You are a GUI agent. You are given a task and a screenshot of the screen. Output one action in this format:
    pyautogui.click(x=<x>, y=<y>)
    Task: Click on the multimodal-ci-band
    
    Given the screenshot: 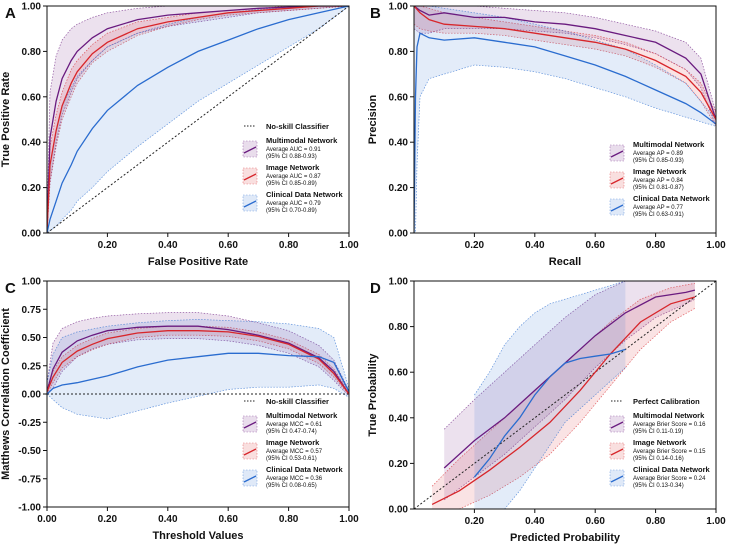 What is the action you would take?
    pyautogui.click(x=198, y=354)
    